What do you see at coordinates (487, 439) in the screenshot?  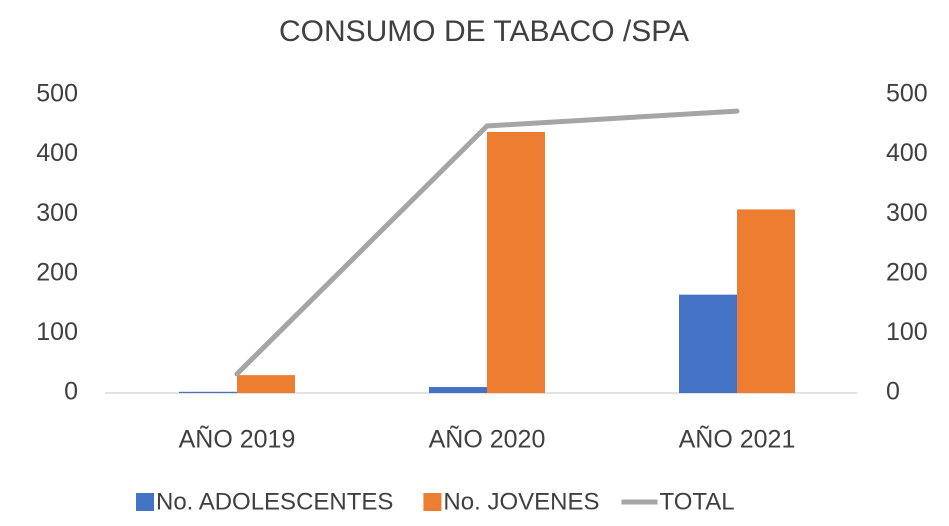 I see `x-tick-label: AÑO 2020` at bounding box center [487, 439].